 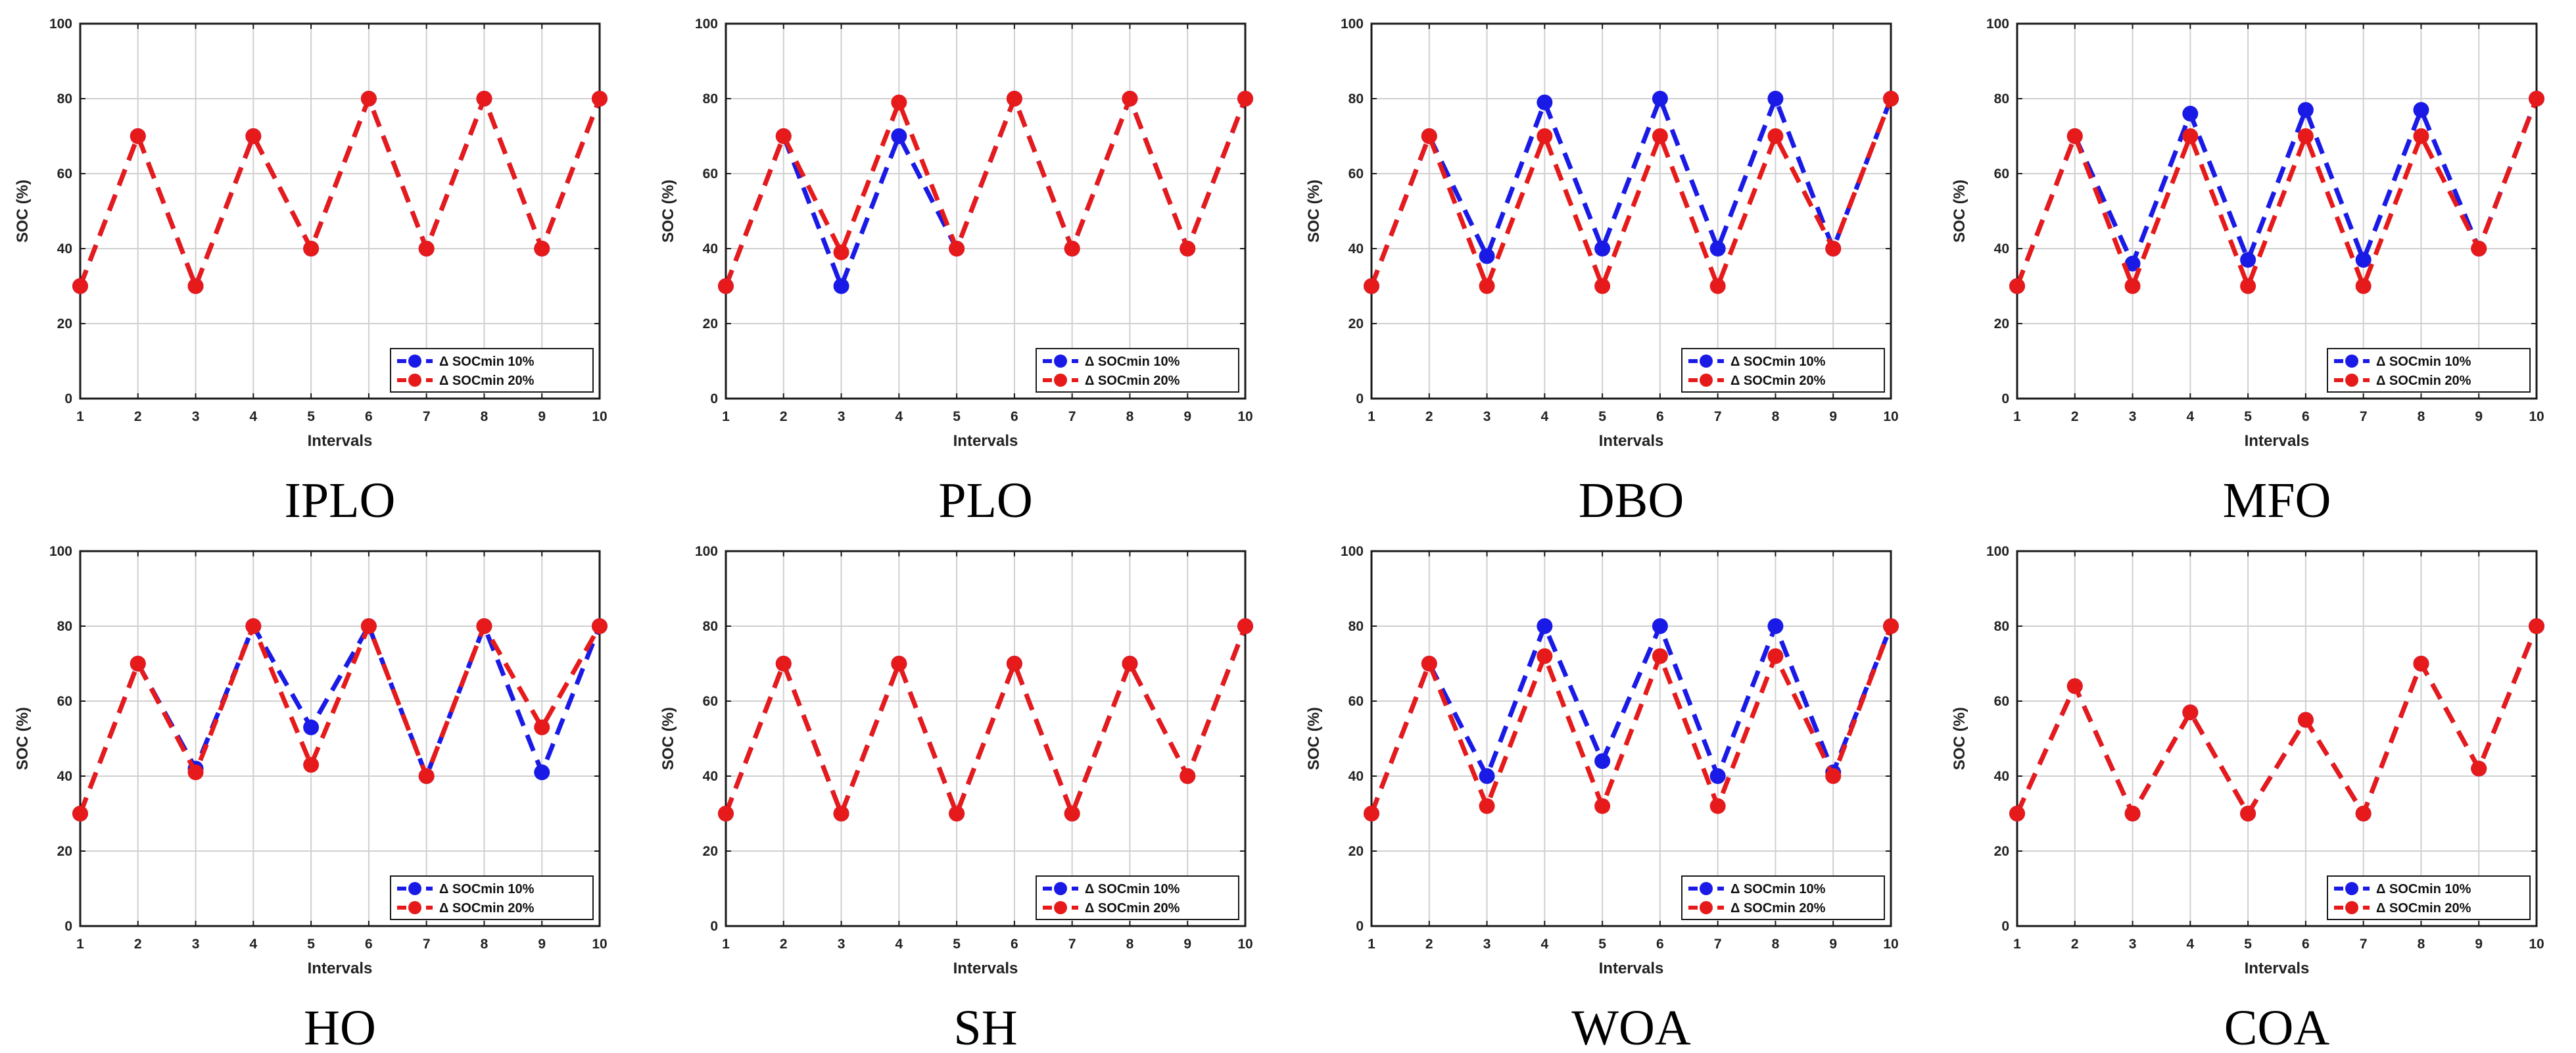 I want to click on x-tick-label: 7, so click(x=2364, y=944).